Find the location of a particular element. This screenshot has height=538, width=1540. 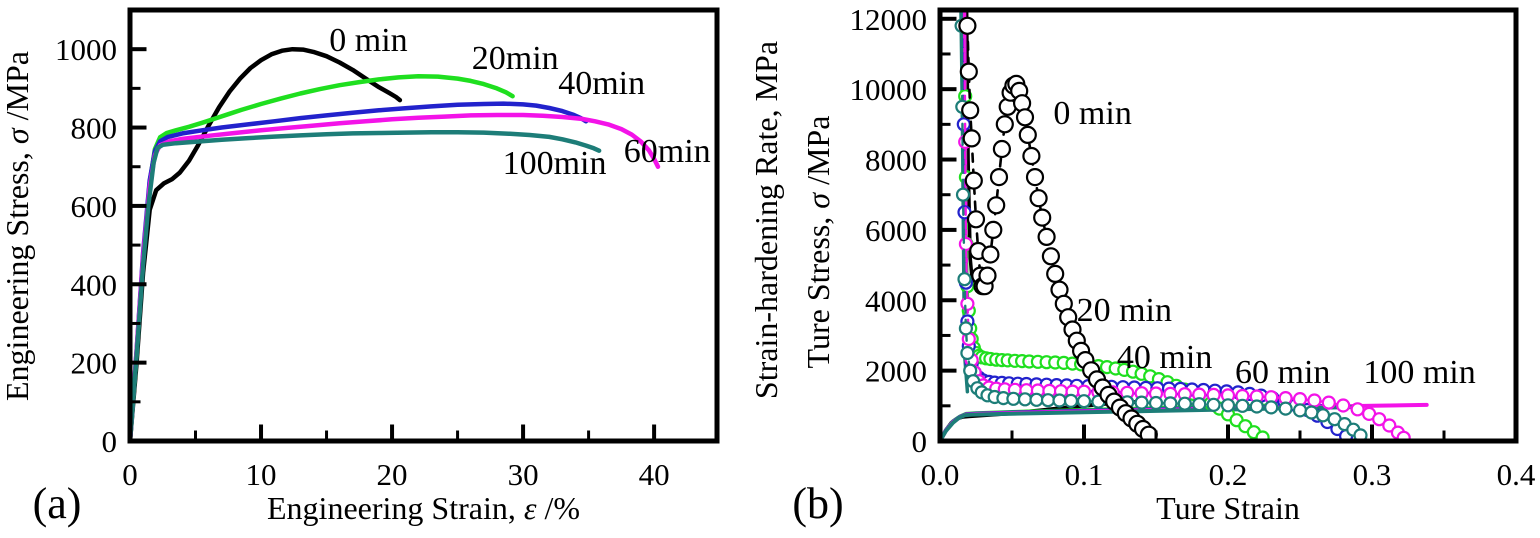

y-tick-label: 4000 is located at coordinates (896, 300).